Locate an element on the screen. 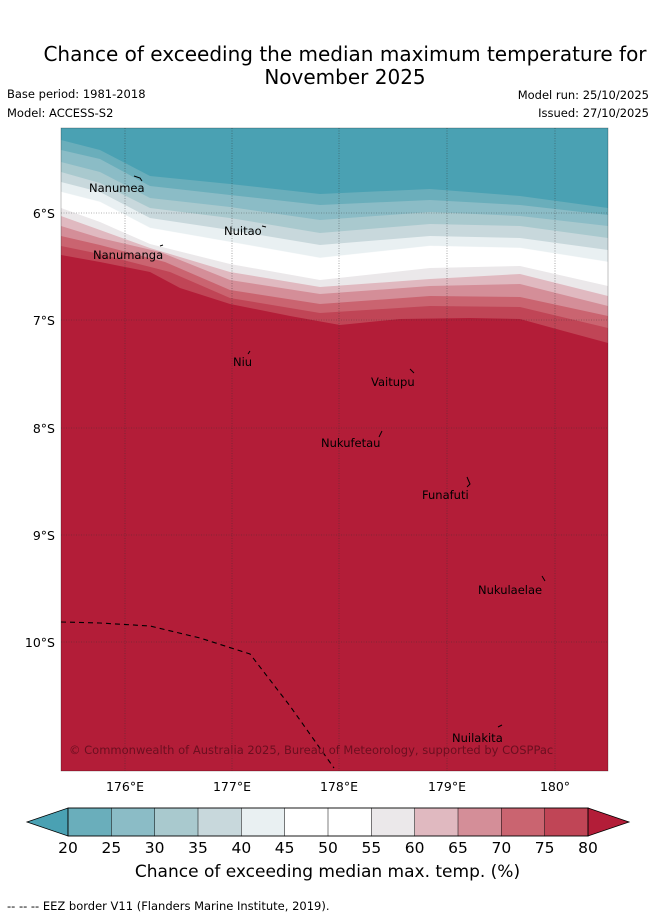 The height and width of the screenshot is (919, 655). model-label: Model: ACCESS-S2 is located at coordinates (60, 113).